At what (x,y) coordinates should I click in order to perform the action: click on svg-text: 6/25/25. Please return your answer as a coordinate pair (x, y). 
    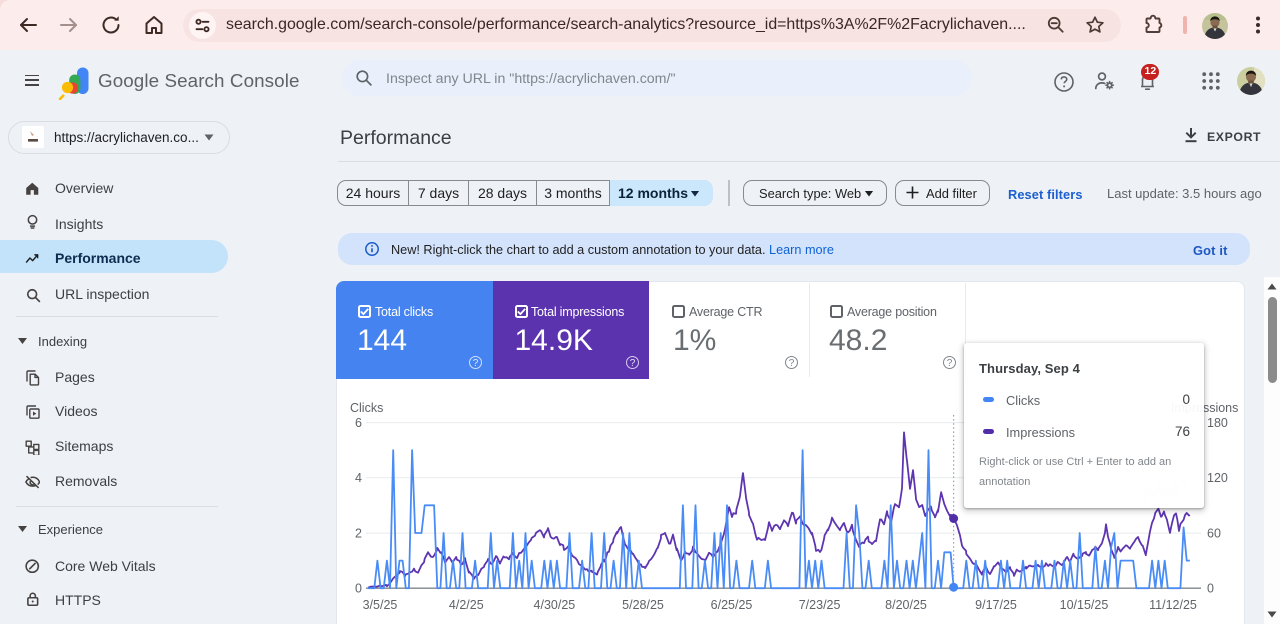
    Looking at the image, I should click on (732, 605).